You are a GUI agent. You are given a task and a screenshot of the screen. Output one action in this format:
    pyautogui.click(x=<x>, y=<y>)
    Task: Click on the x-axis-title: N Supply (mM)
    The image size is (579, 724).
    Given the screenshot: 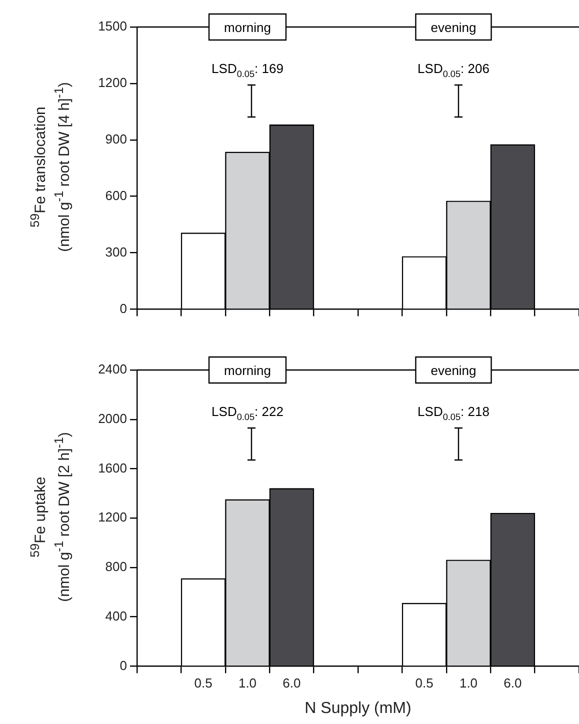 What is the action you would take?
    pyautogui.click(x=358, y=708)
    